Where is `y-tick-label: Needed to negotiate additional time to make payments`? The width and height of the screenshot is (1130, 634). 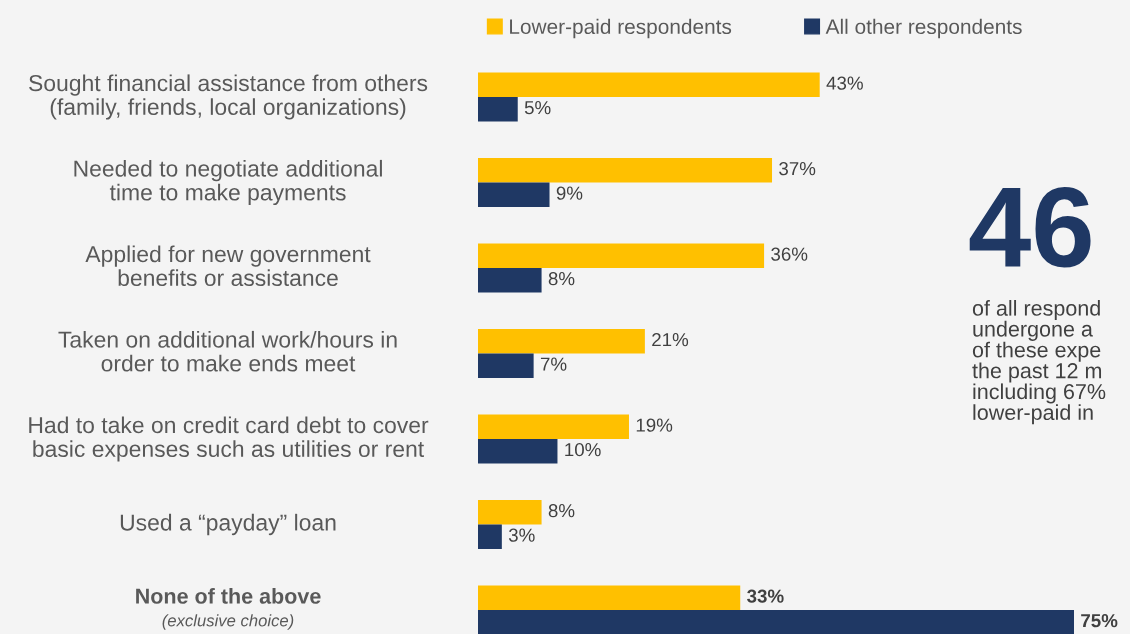
y-tick-label: Needed to negotiate additional time to make payments is located at coordinates (228, 182).